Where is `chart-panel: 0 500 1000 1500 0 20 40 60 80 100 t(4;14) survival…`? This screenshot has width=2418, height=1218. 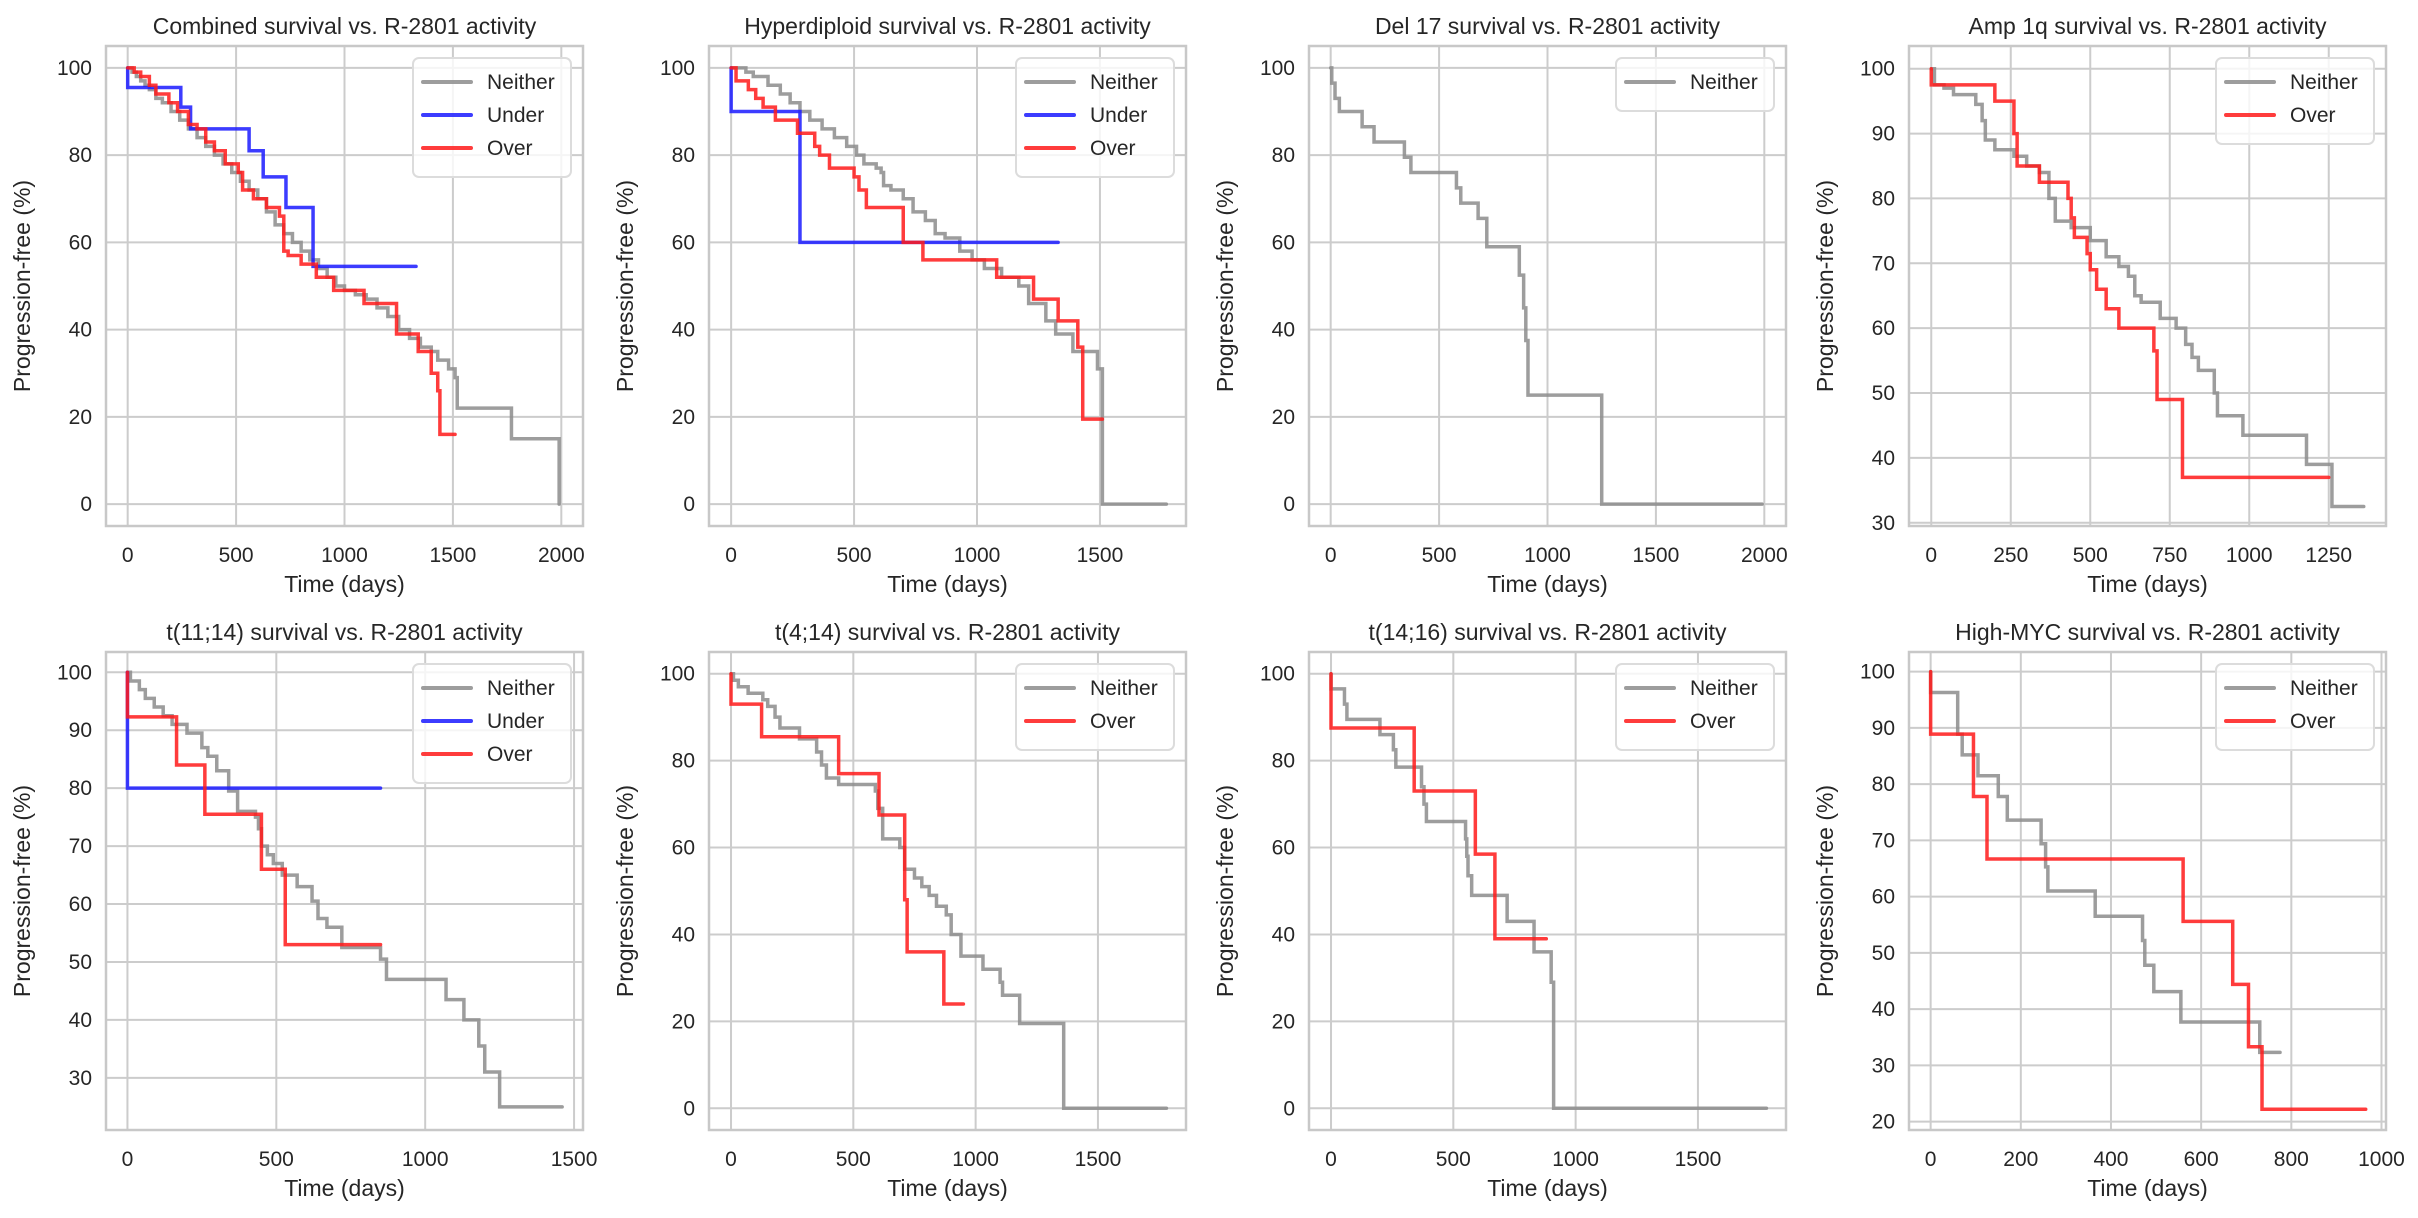 chart-panel: 0 500 1000 1500 0 20 40 60 80 100 t(4;14) survival… is located at coordinates (900, 910).